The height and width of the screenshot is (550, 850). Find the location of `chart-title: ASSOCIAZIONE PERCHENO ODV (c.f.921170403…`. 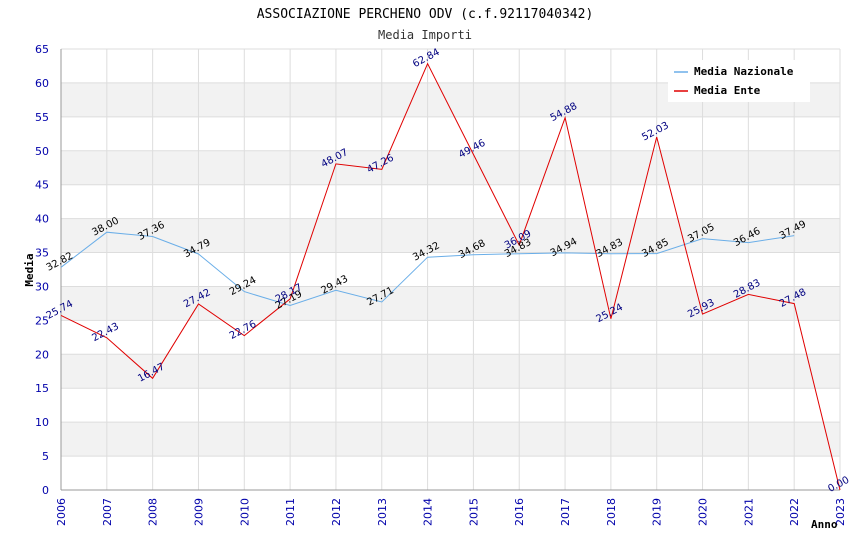

chart-title: ASSOCIAZIONE PERCHENO ODV (c.f.921170403… is located at coordinates (425, 14).